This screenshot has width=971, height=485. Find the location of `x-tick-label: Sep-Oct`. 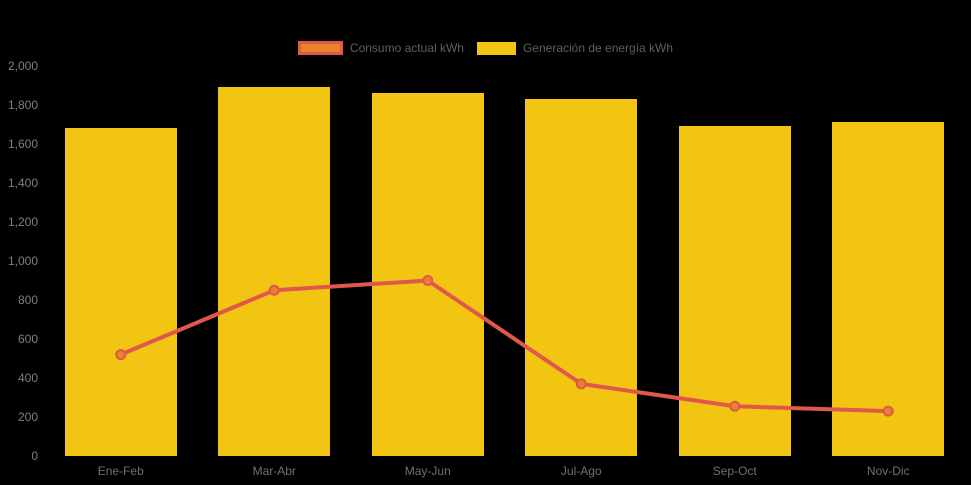

x-tick-label: Sep-Oct is located at coordinates (734, 471).